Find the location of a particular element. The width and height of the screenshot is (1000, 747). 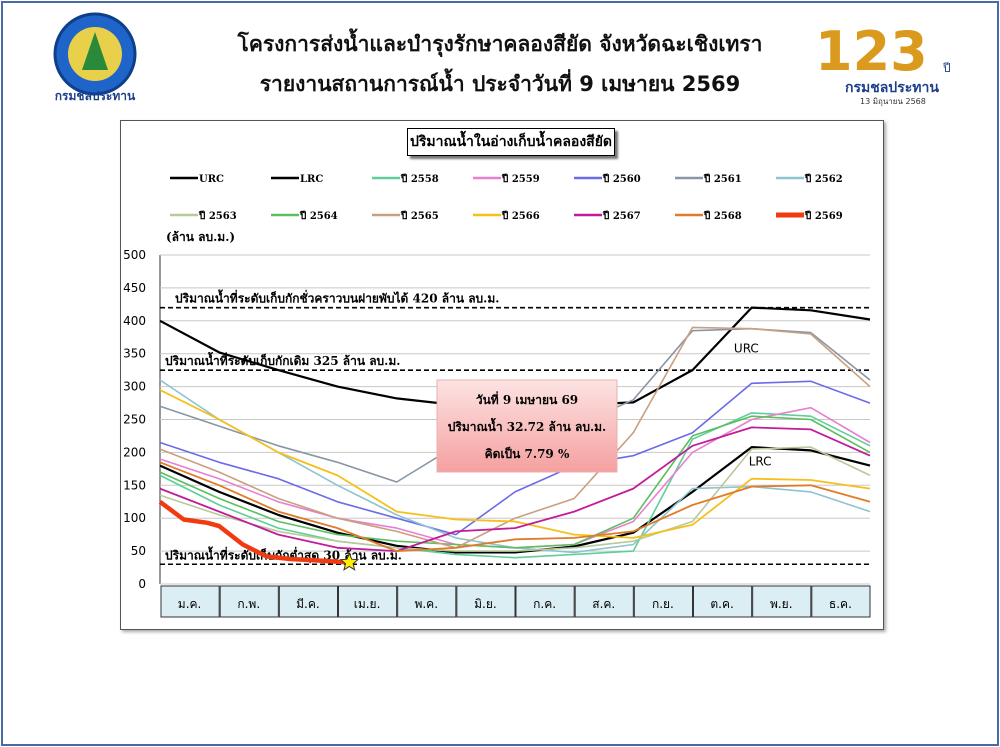

annotation-box is located at coordinates (527, 426).